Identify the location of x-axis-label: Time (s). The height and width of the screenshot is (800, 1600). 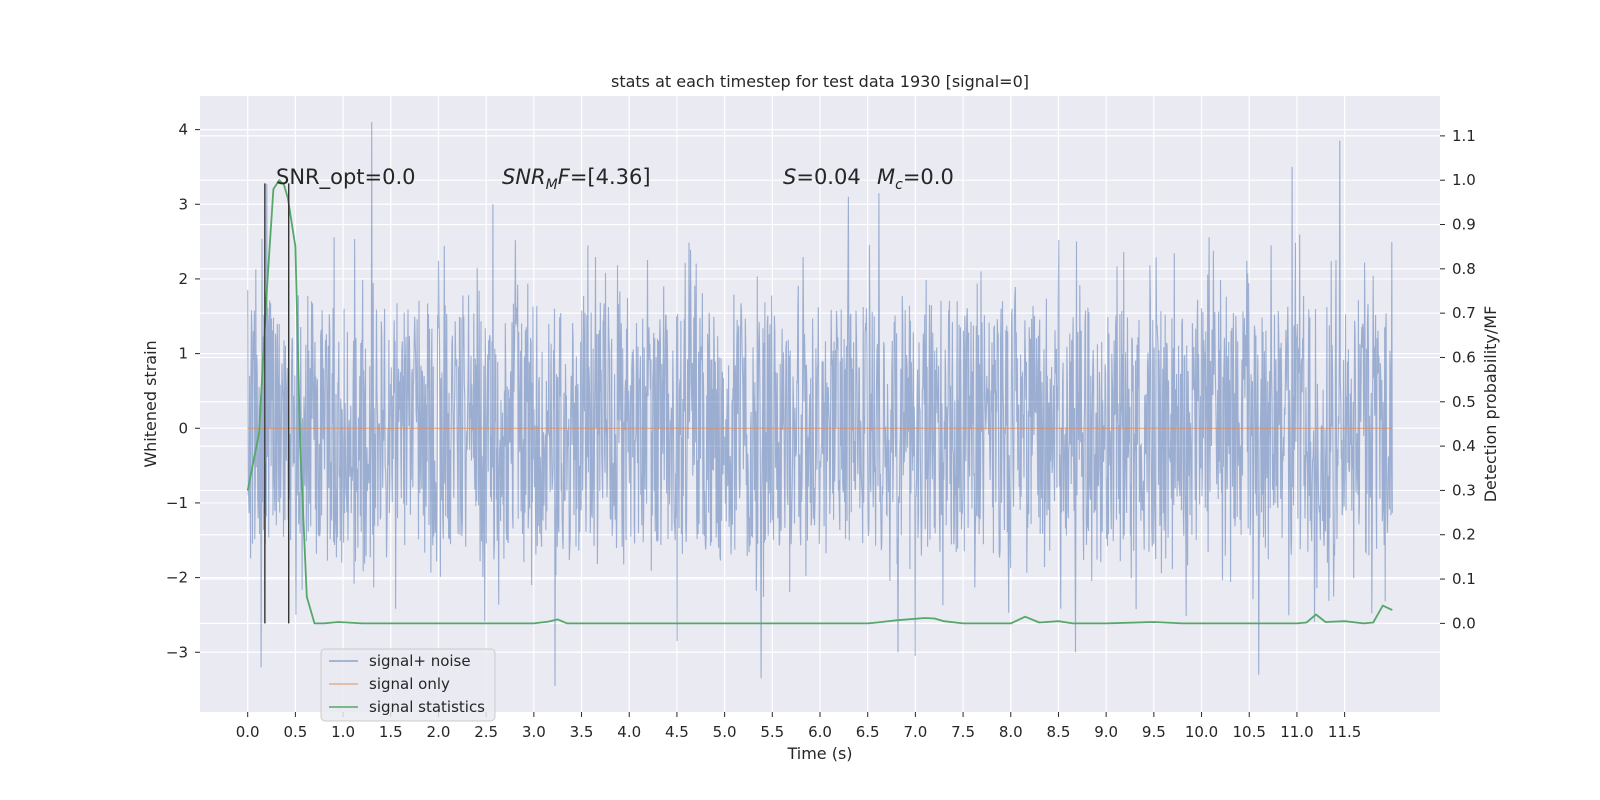
(819, 753).